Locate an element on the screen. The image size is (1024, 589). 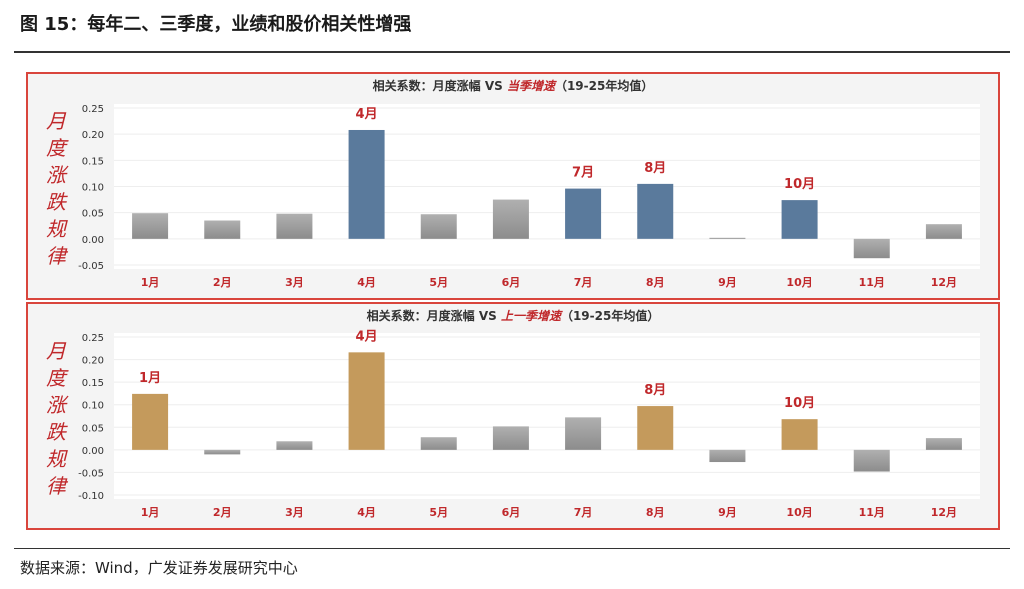
y-tick-label: -0.10 is located at coordinates (91, 496).